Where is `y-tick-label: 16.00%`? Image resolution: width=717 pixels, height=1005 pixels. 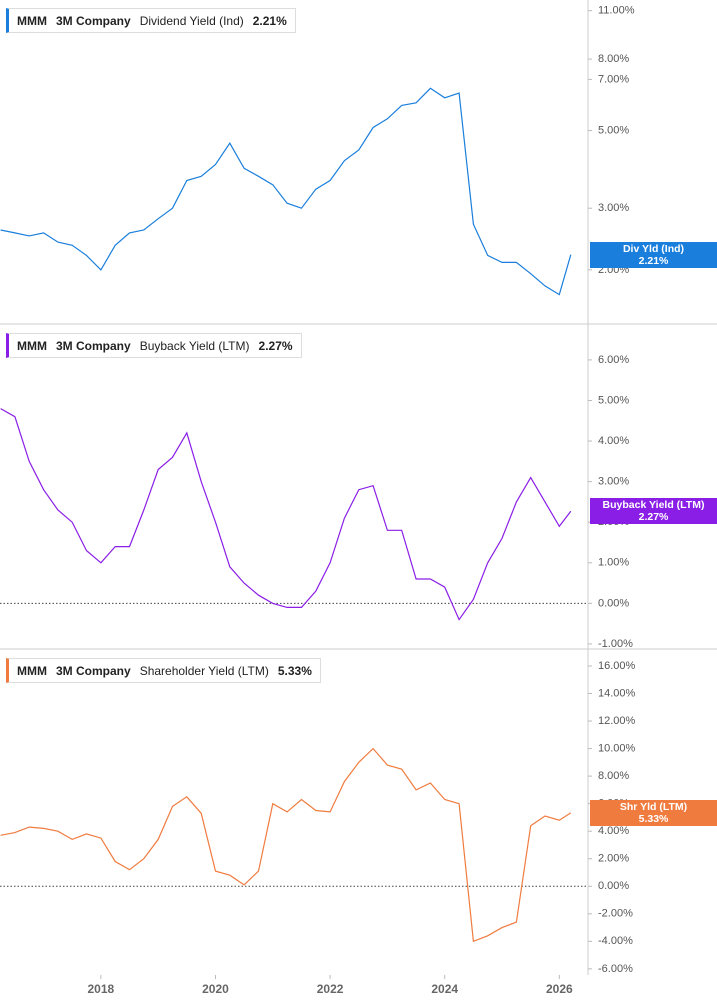 y-tick-label: 16.00% is located at coordinates (617, 666).